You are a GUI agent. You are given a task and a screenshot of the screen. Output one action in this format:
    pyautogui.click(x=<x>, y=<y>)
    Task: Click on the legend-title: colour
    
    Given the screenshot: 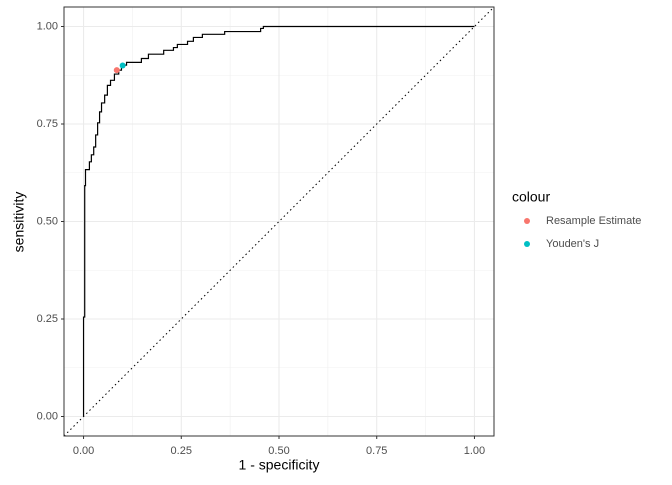 What is the action you would take?
    pyautogui.click(x=531, y=197)
    